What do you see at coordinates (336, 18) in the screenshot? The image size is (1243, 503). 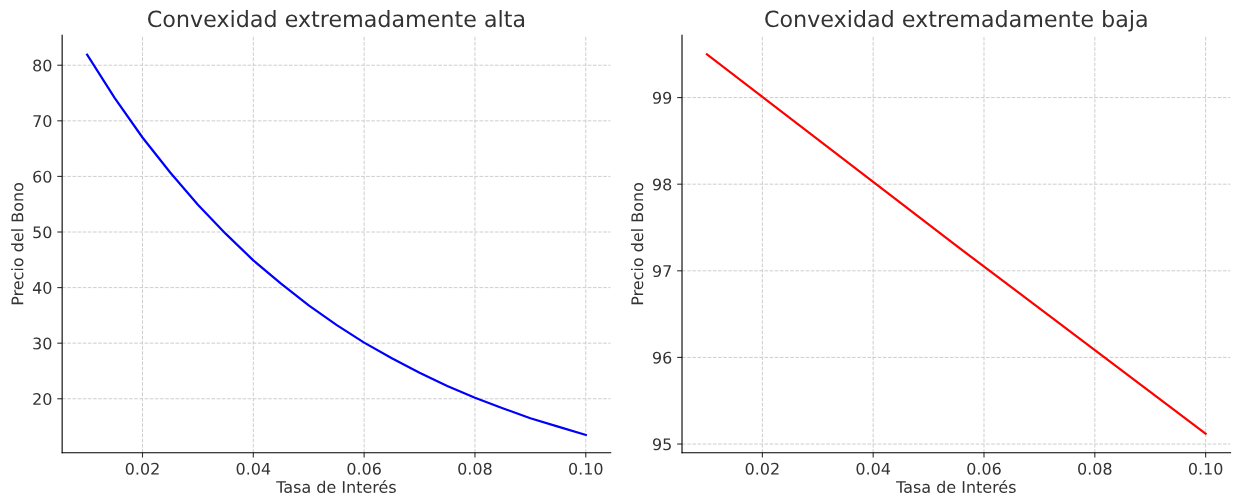 I see `chart-title: Convexidad extremadamente alta` at bounding box center [336, 18].